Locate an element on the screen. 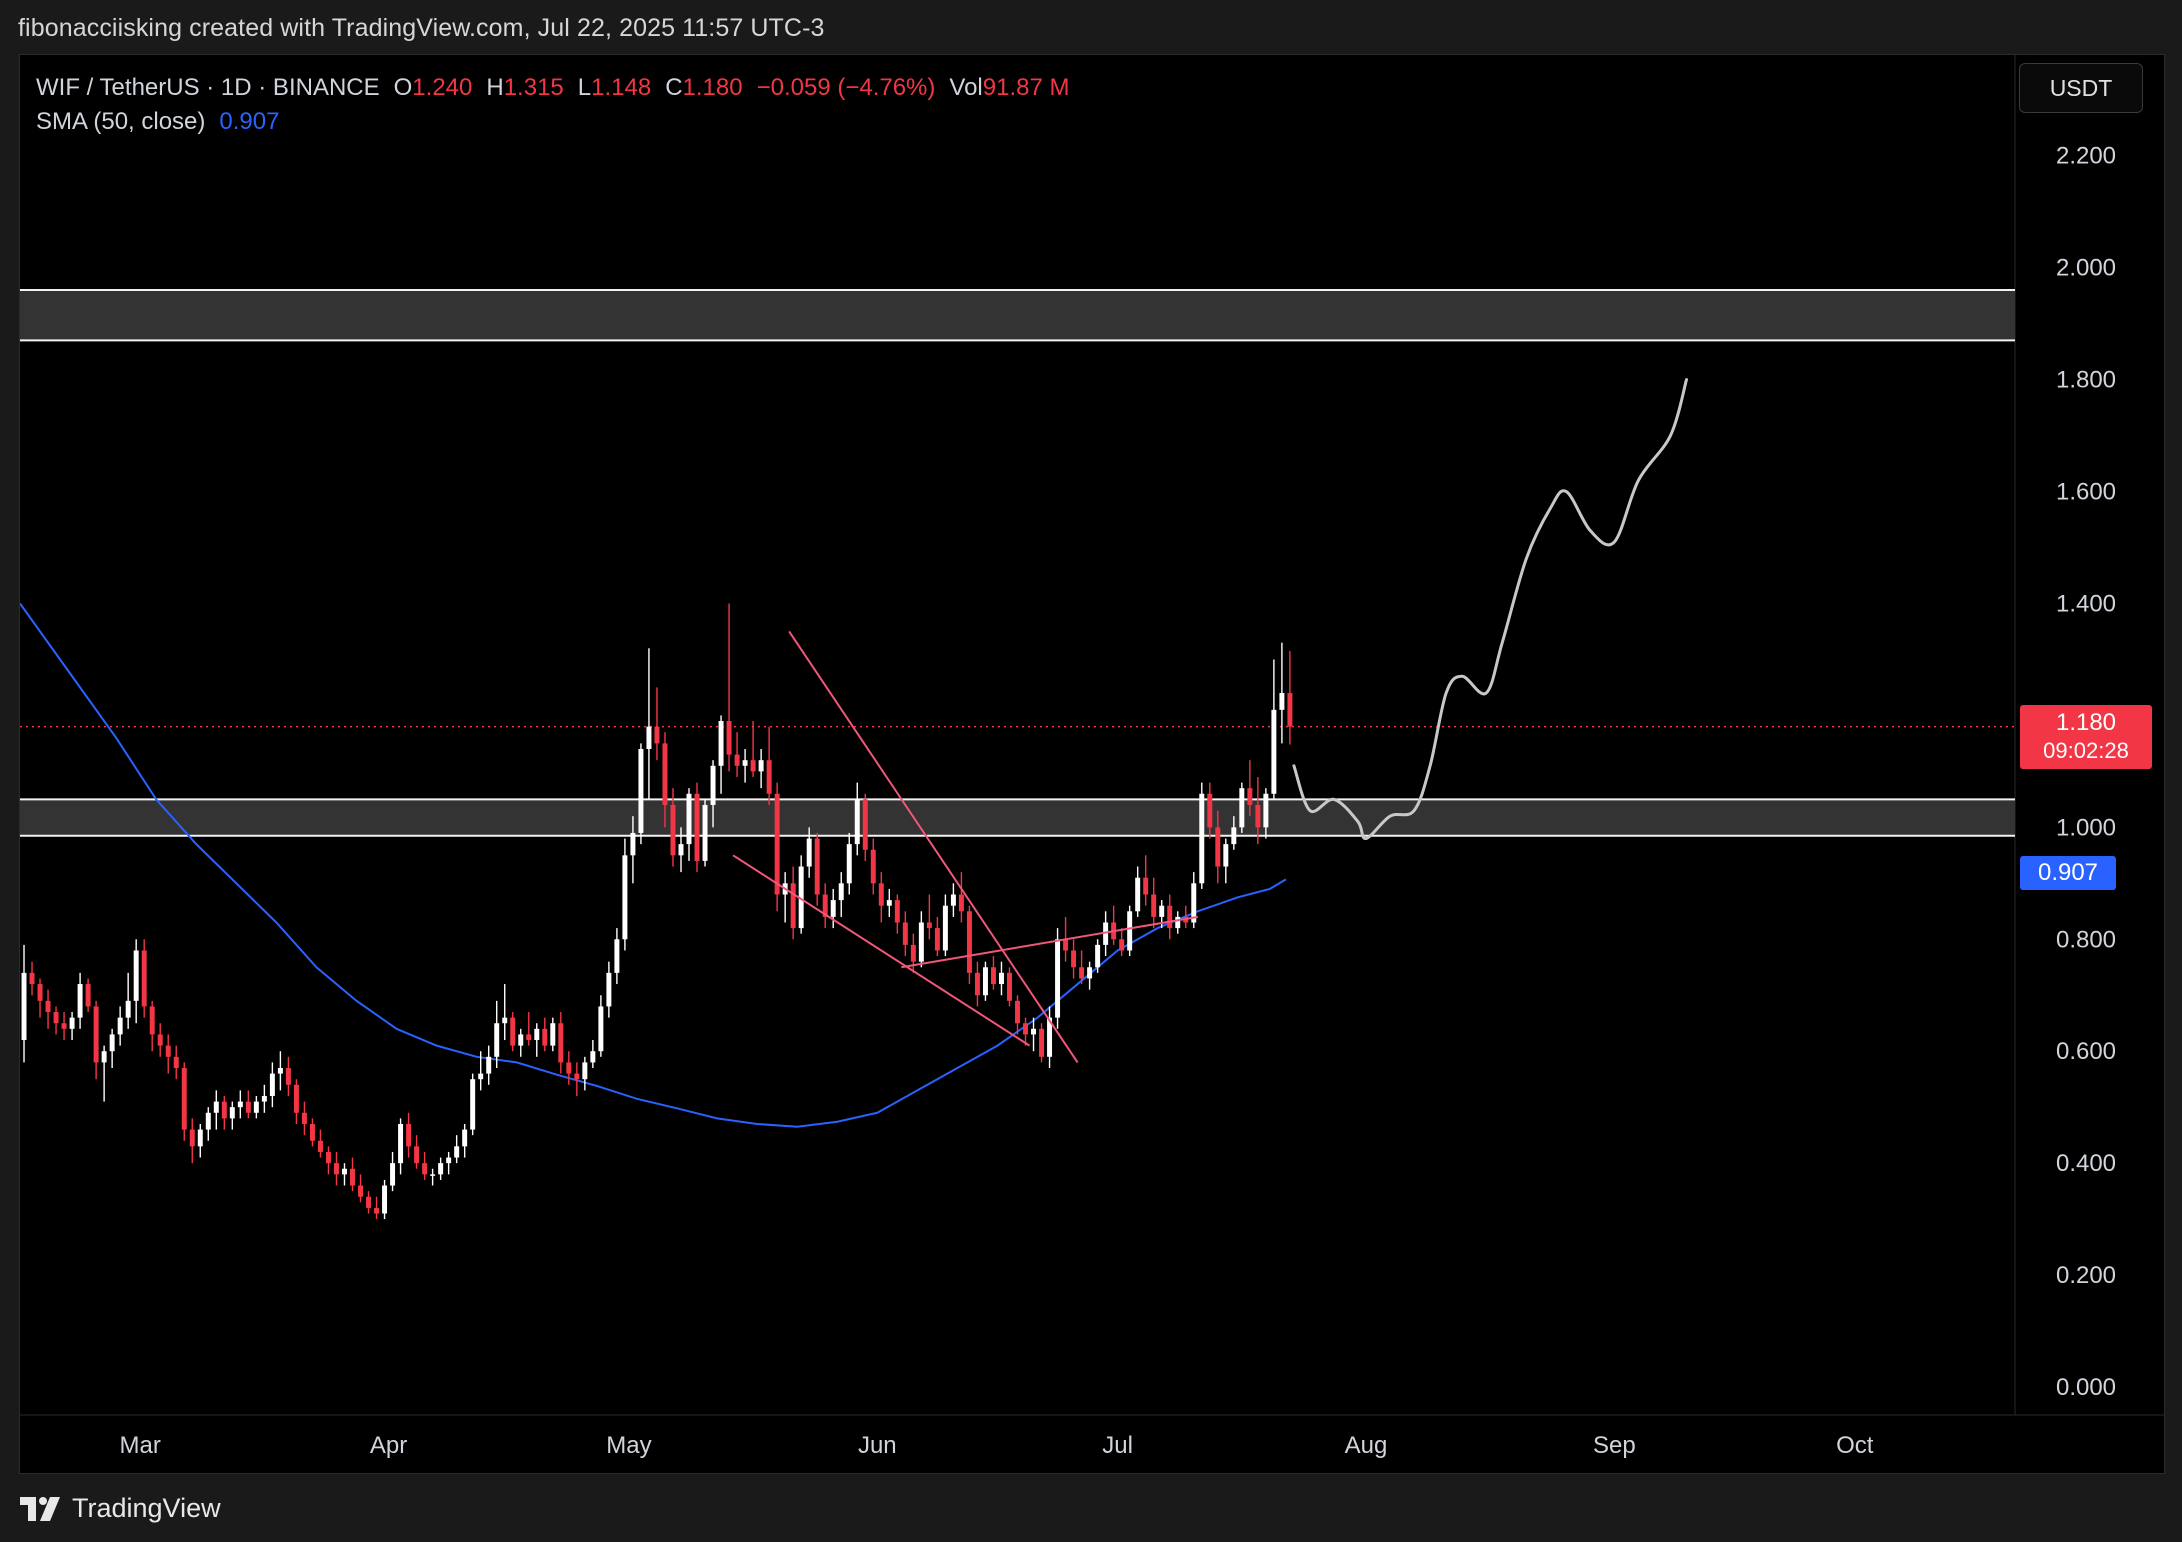 Image resolution: width=2182 pixels, height=1542 pixels. x-axis: Mar Apr May Jun Jul Aug Sep Oct is located at coordinates (997, 1445).